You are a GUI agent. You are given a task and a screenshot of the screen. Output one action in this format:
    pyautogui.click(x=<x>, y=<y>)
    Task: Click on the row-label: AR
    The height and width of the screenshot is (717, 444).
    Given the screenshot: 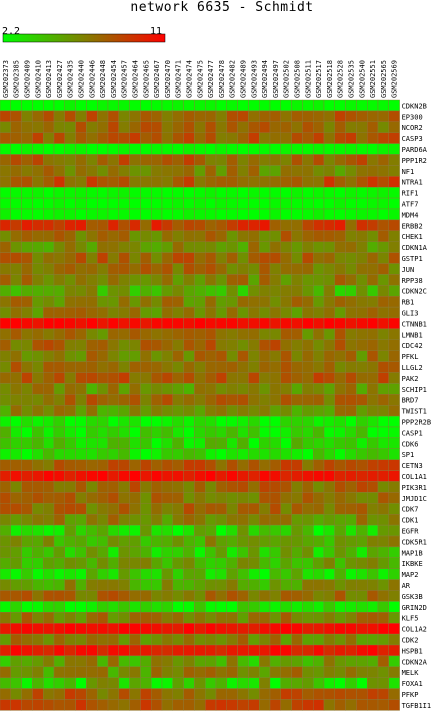 What is the action you would take?
    pyautogui.click(x=406, y=586)
    